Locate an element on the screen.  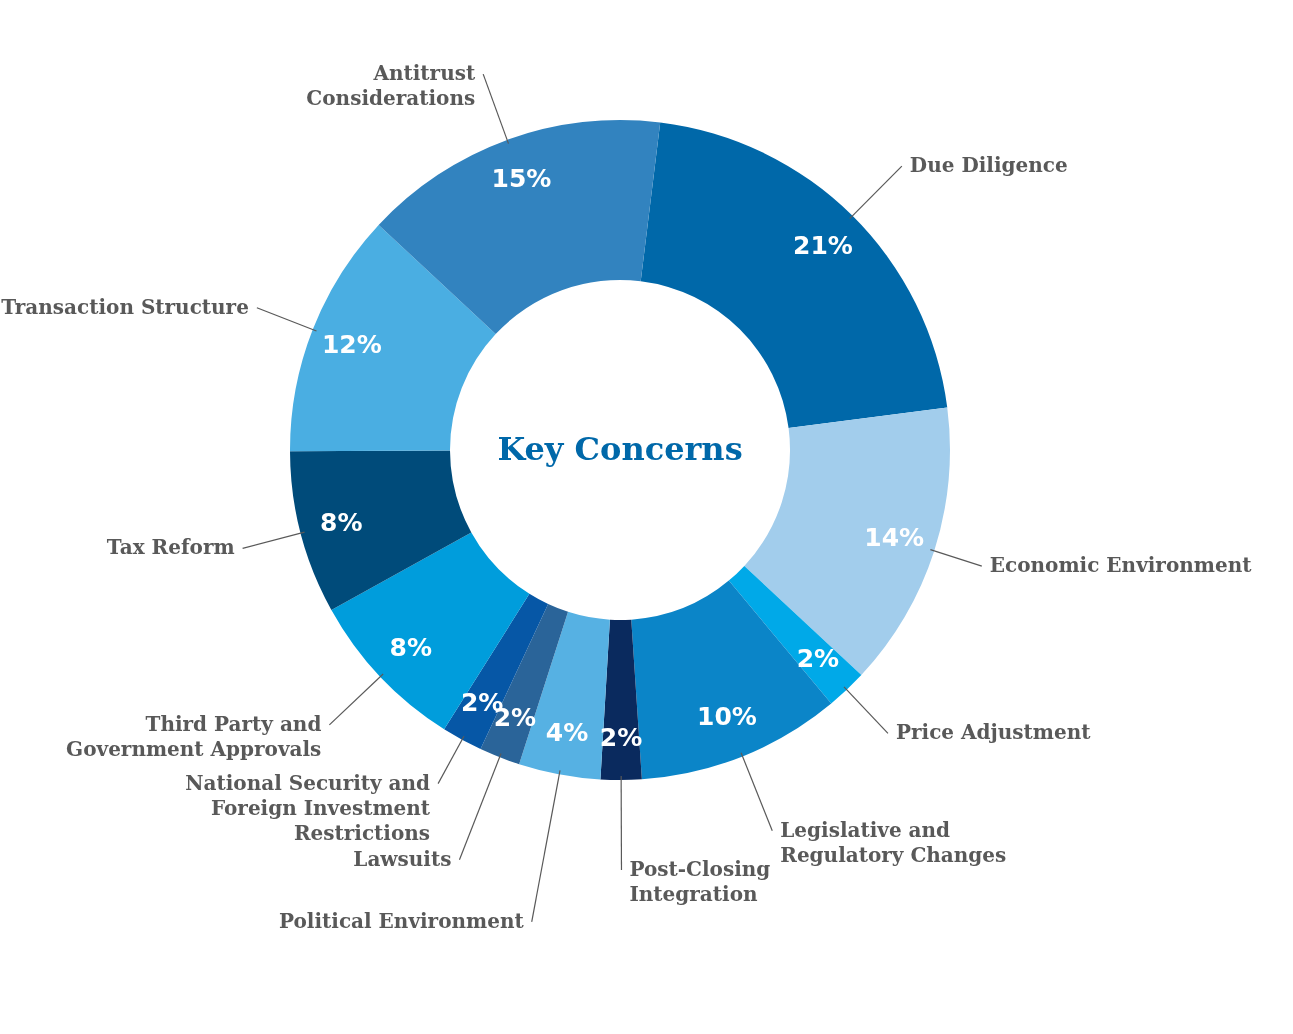
slice-label: Due Diligence is located at coordinates (988, 165).